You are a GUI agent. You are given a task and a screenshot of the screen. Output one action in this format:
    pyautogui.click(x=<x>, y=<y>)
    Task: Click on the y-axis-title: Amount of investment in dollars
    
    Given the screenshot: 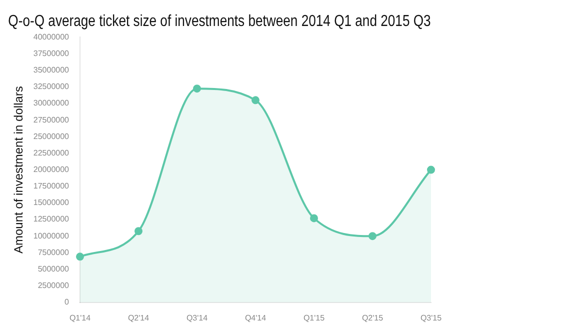 What is the action you would take?
    pyautogui.click(x=19, y=170)
    